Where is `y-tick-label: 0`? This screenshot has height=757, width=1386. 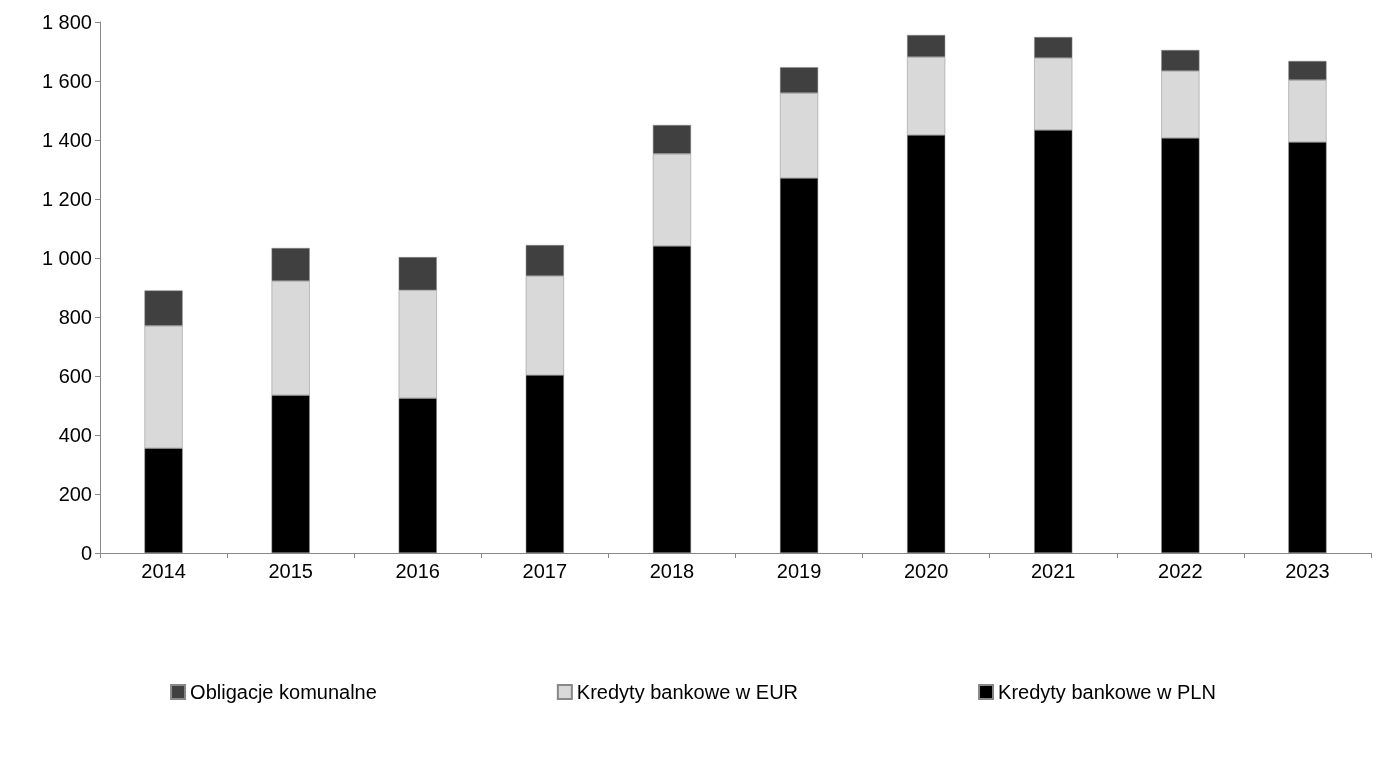
y-tick-label: 0 is located at coordinates (86, 553).